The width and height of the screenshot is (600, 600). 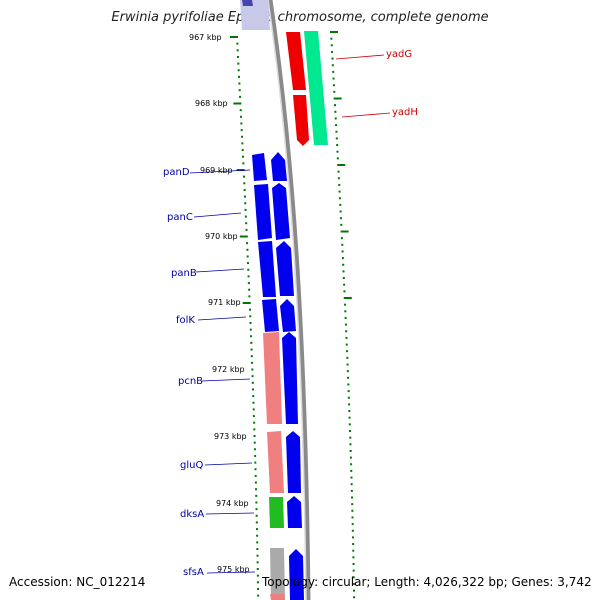 I want to click on gene-label-panB: panB, so click(x=184, y=273).